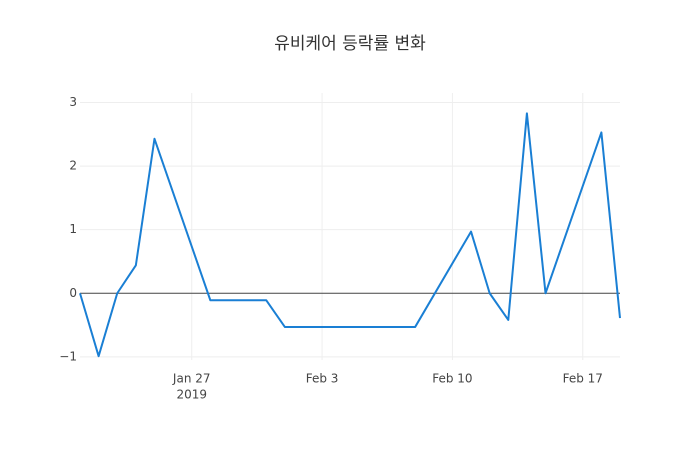 Image resolution: width=700 pixels, height=450 pixels. Describe the element at coordinates (191, 379) in the screenshot. I see `x-tick-label: Jan 27` at that location.